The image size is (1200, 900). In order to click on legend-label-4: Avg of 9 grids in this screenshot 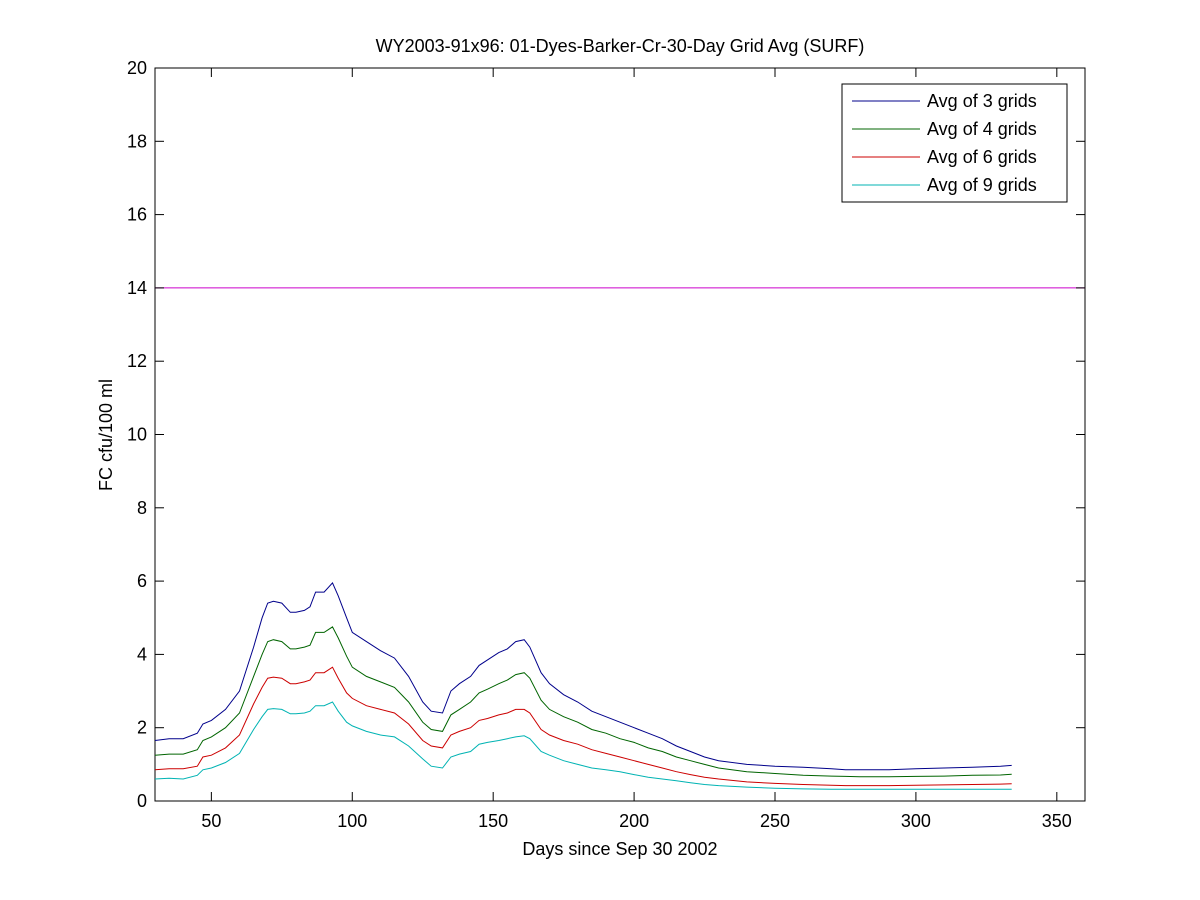, I will do `click(982, 185)`.